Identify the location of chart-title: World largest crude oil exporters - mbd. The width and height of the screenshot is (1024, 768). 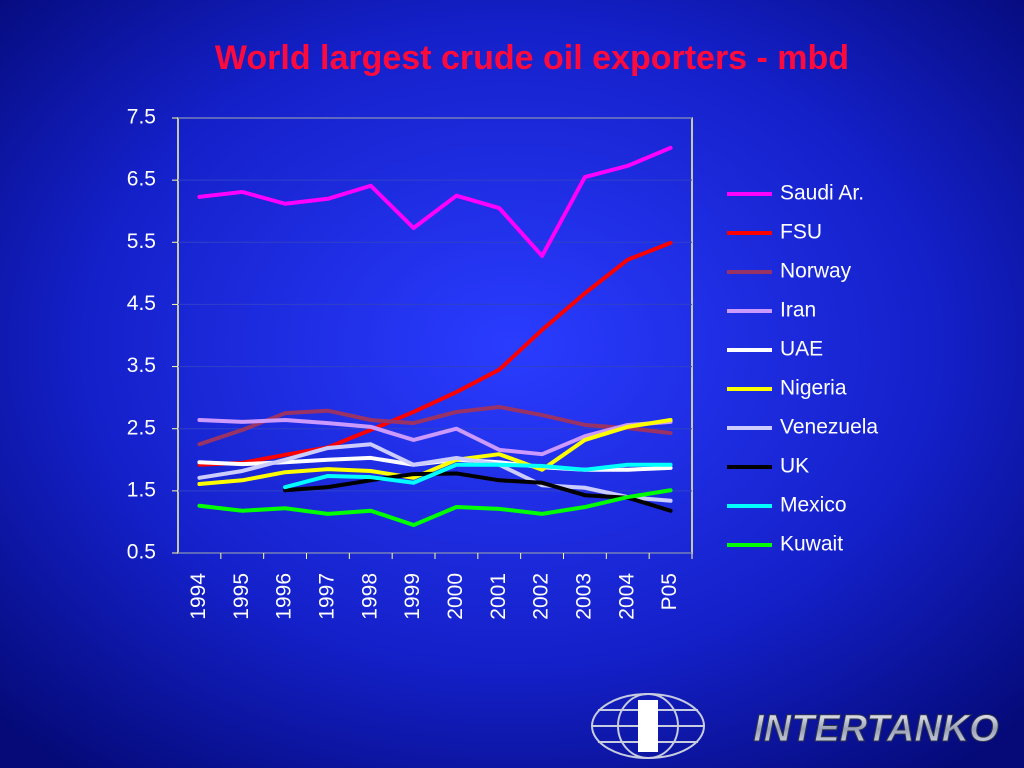
(532, 58).